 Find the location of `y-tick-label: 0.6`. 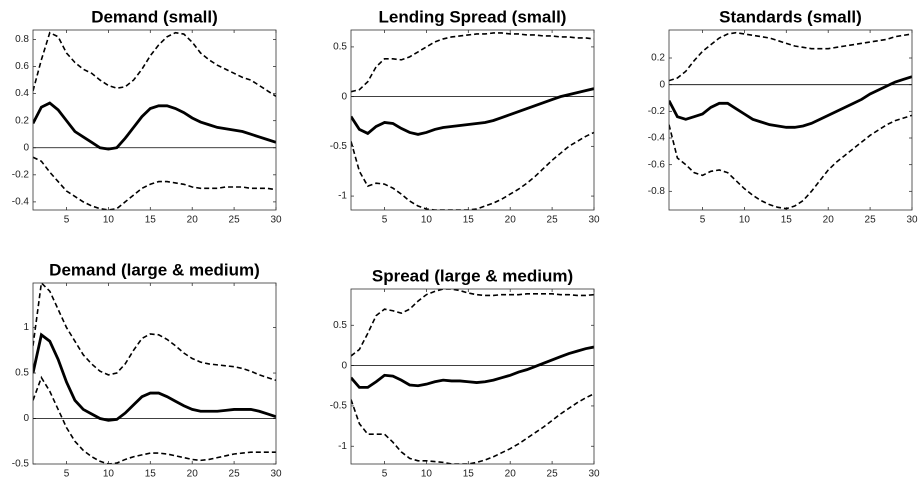

y-tick-label: 0.6 is located at coordinates (22, 66).